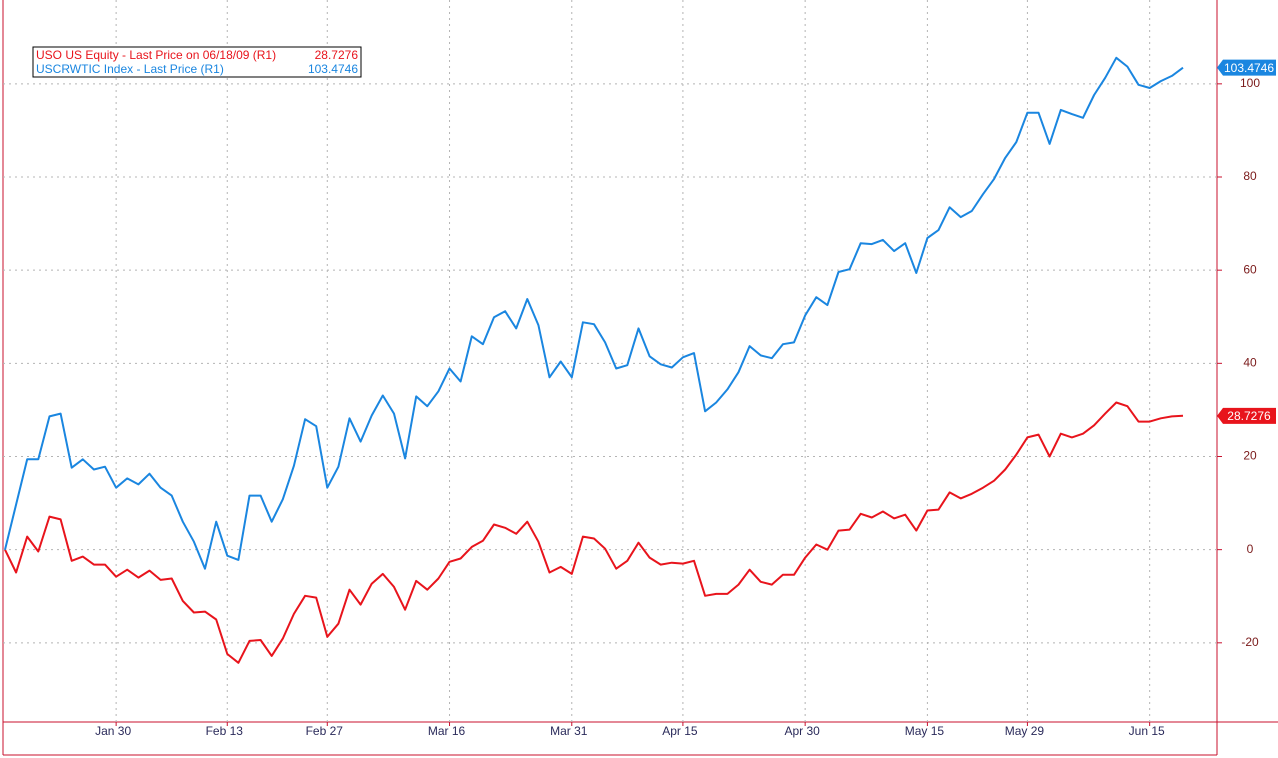  I want to click on last-value-label: 103.4746, so click(1249, 68).